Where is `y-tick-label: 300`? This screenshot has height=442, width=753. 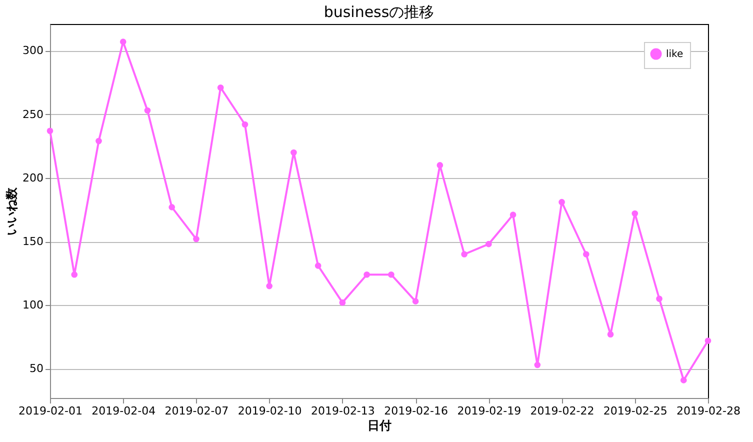
y-tick-label: 300 is located at coordinates (33, 51).